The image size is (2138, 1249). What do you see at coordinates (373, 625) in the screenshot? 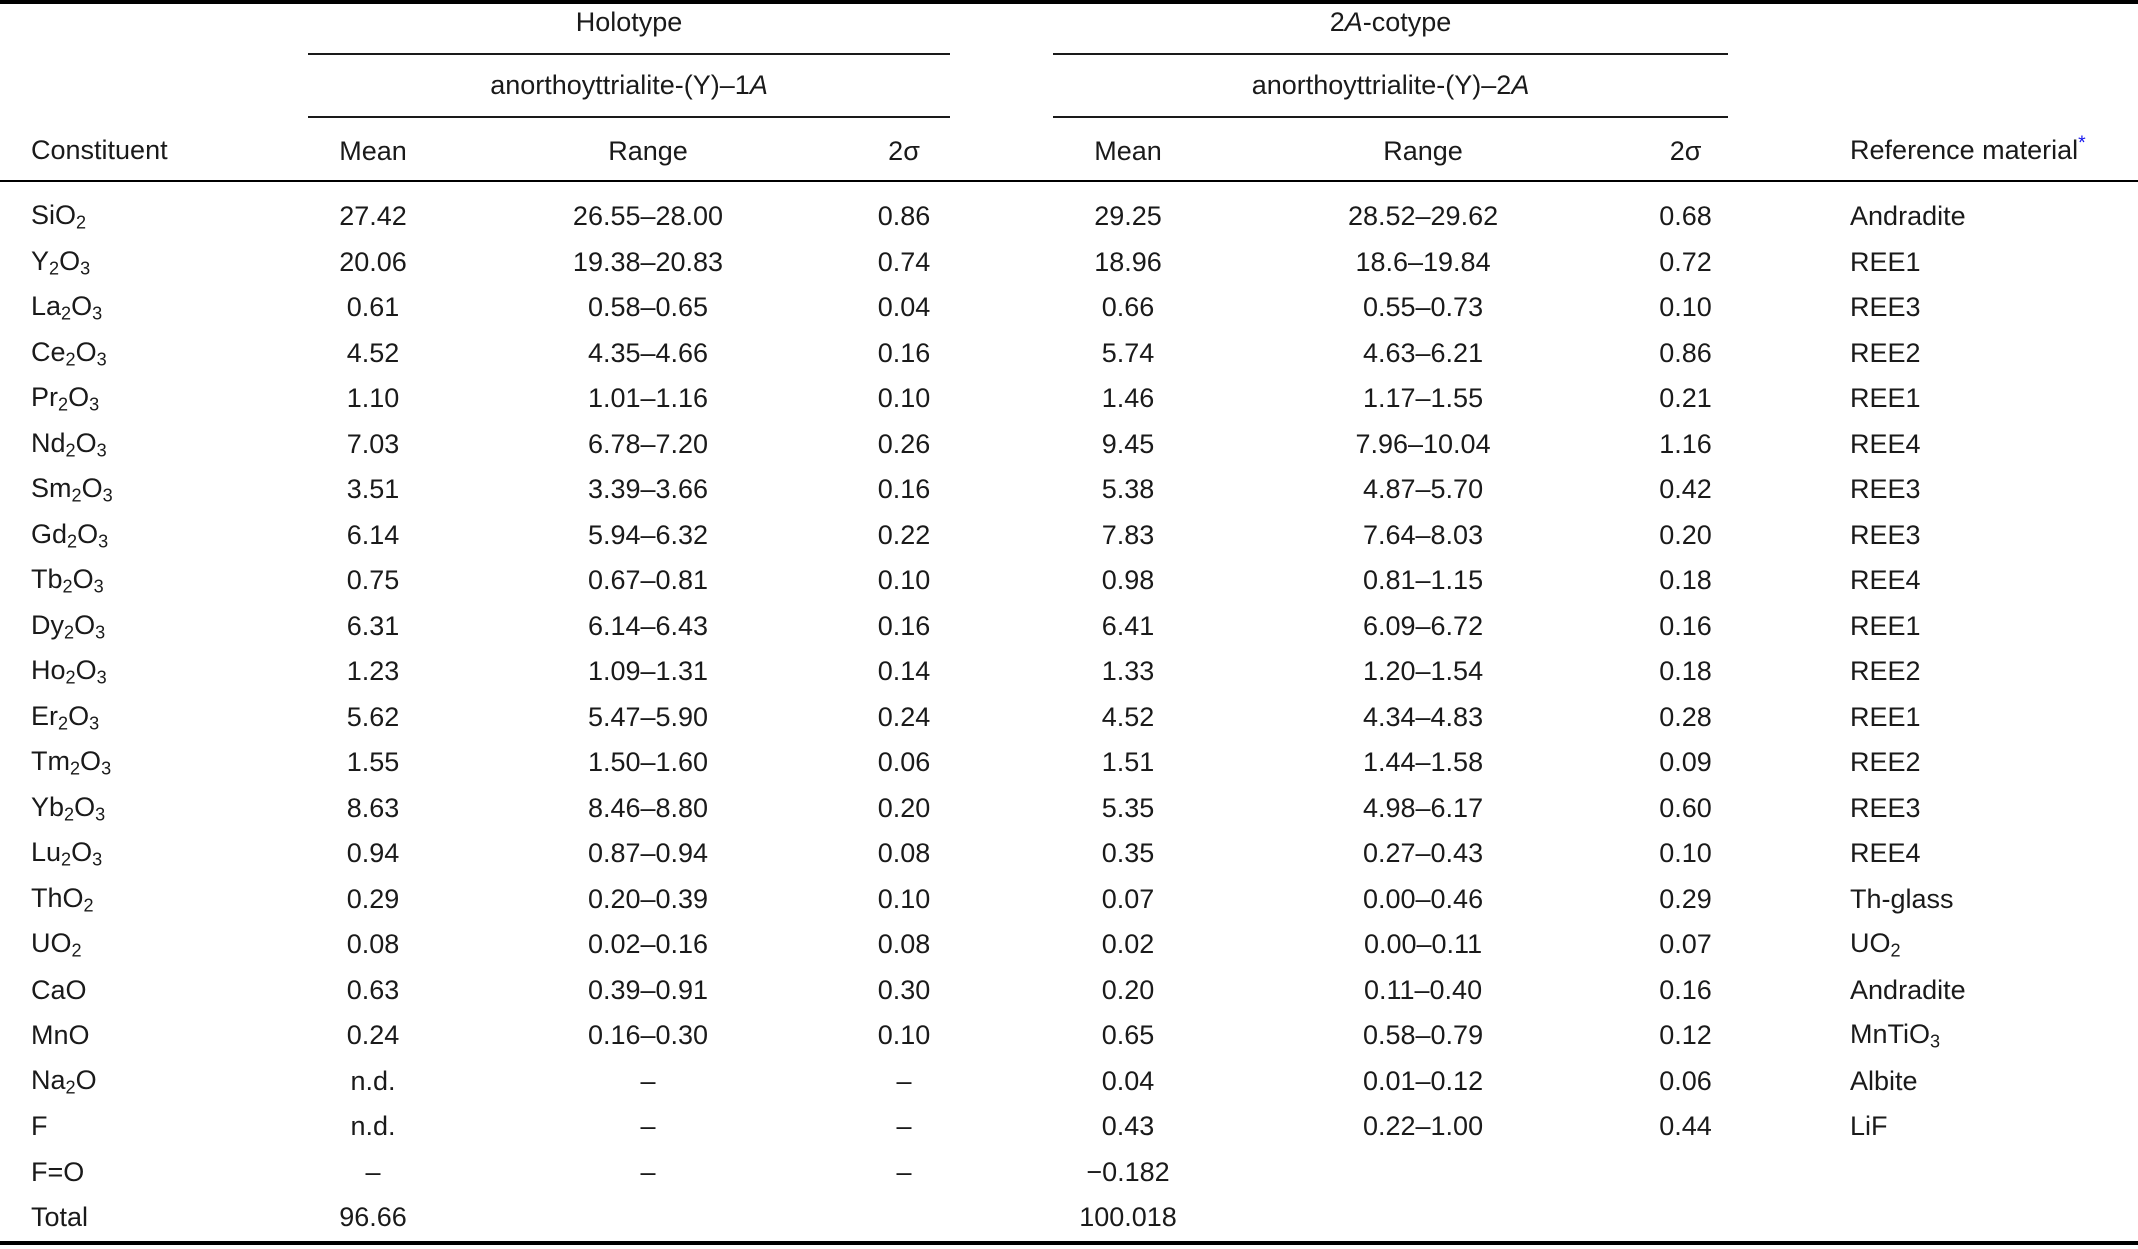
I see `holotype-mean-cell: 6.31` at bounding box center [373, 625].